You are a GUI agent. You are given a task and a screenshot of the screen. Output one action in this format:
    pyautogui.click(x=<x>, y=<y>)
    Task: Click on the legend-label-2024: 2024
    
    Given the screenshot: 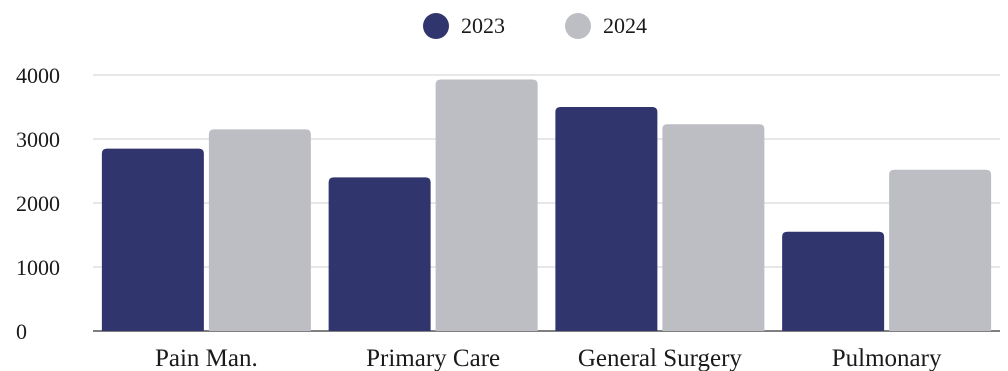 What is the action you would take?
    pyautogui.click(x=625, y=25)
    